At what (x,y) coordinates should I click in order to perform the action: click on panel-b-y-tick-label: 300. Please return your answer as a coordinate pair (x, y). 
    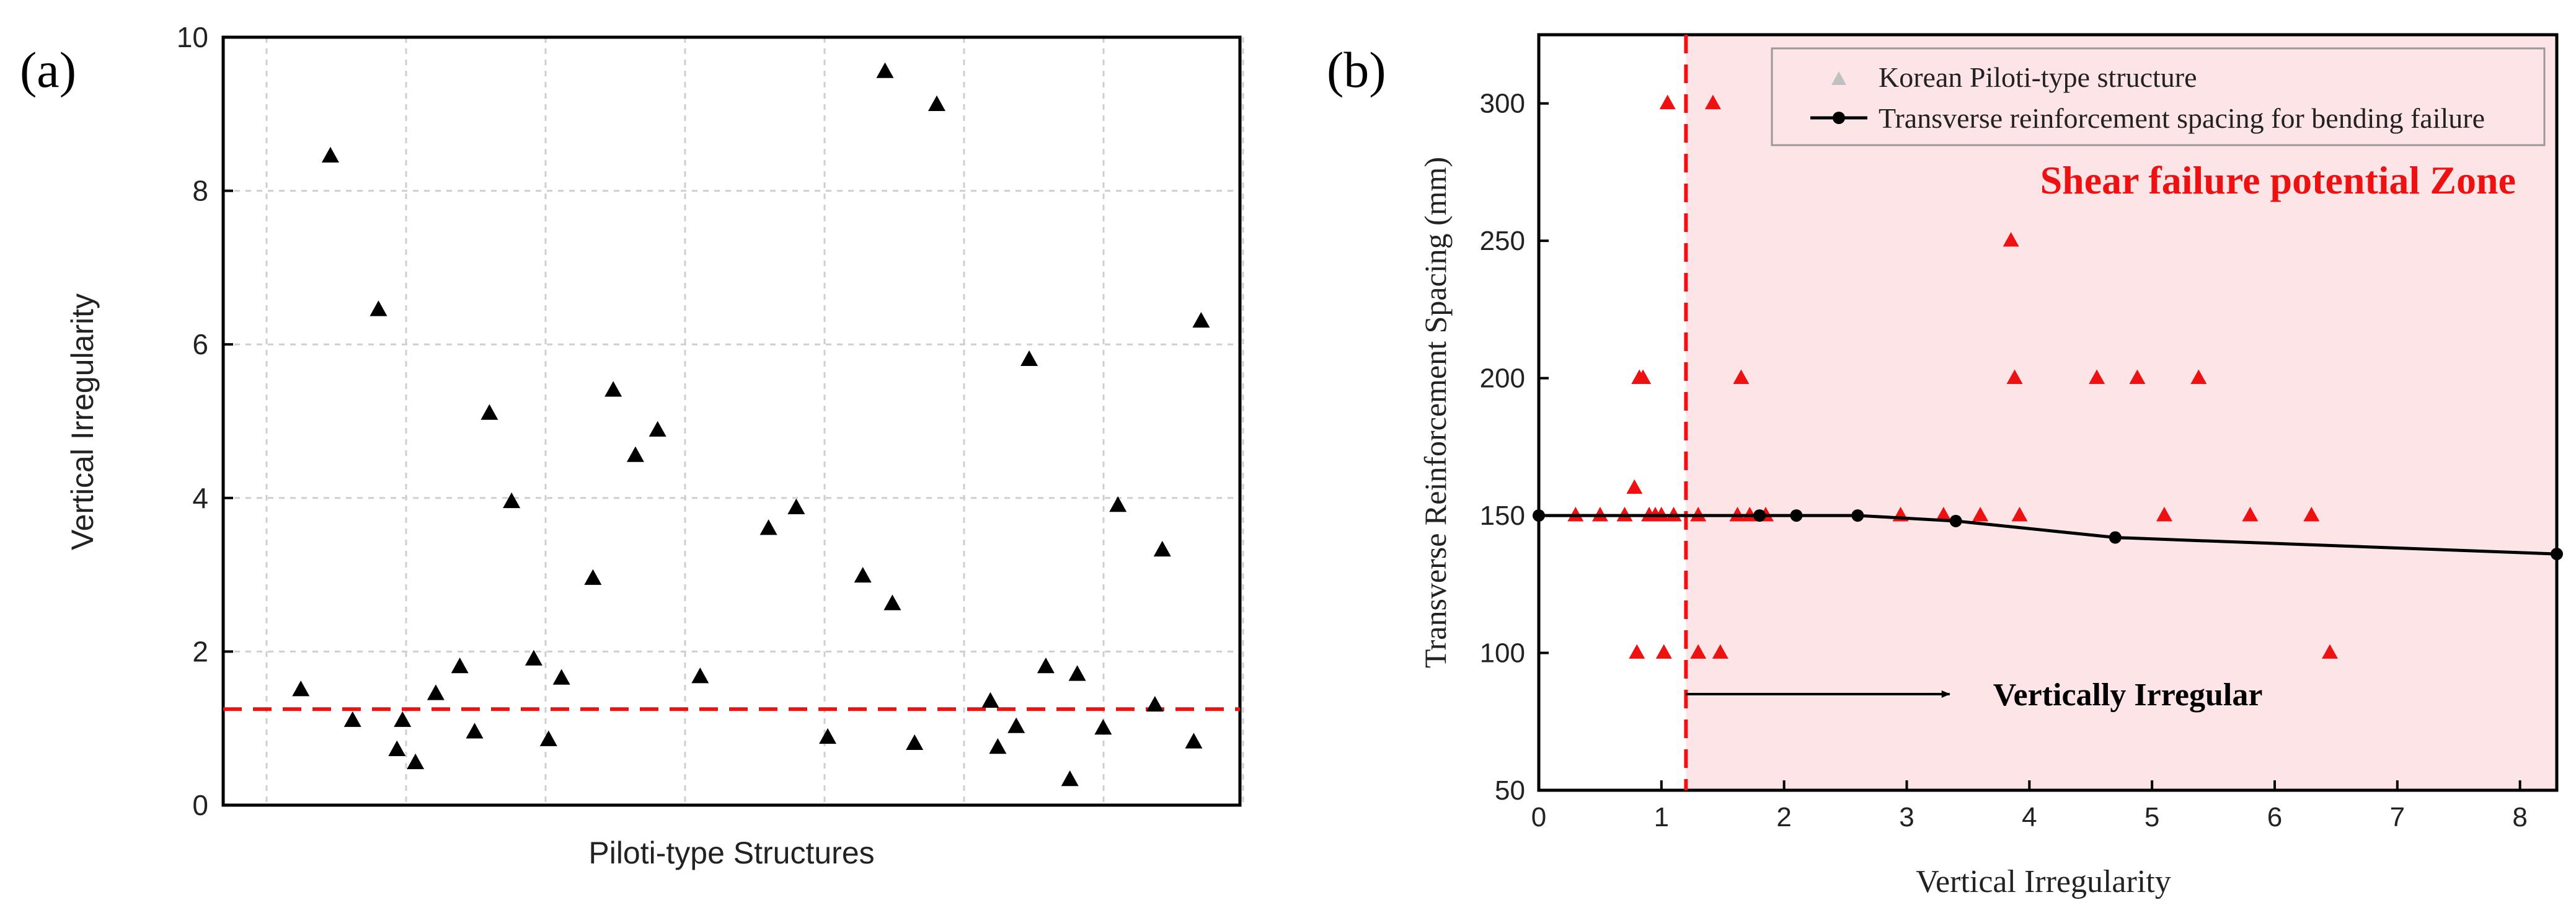
    Looking at the image, I should click on (1502, 104).